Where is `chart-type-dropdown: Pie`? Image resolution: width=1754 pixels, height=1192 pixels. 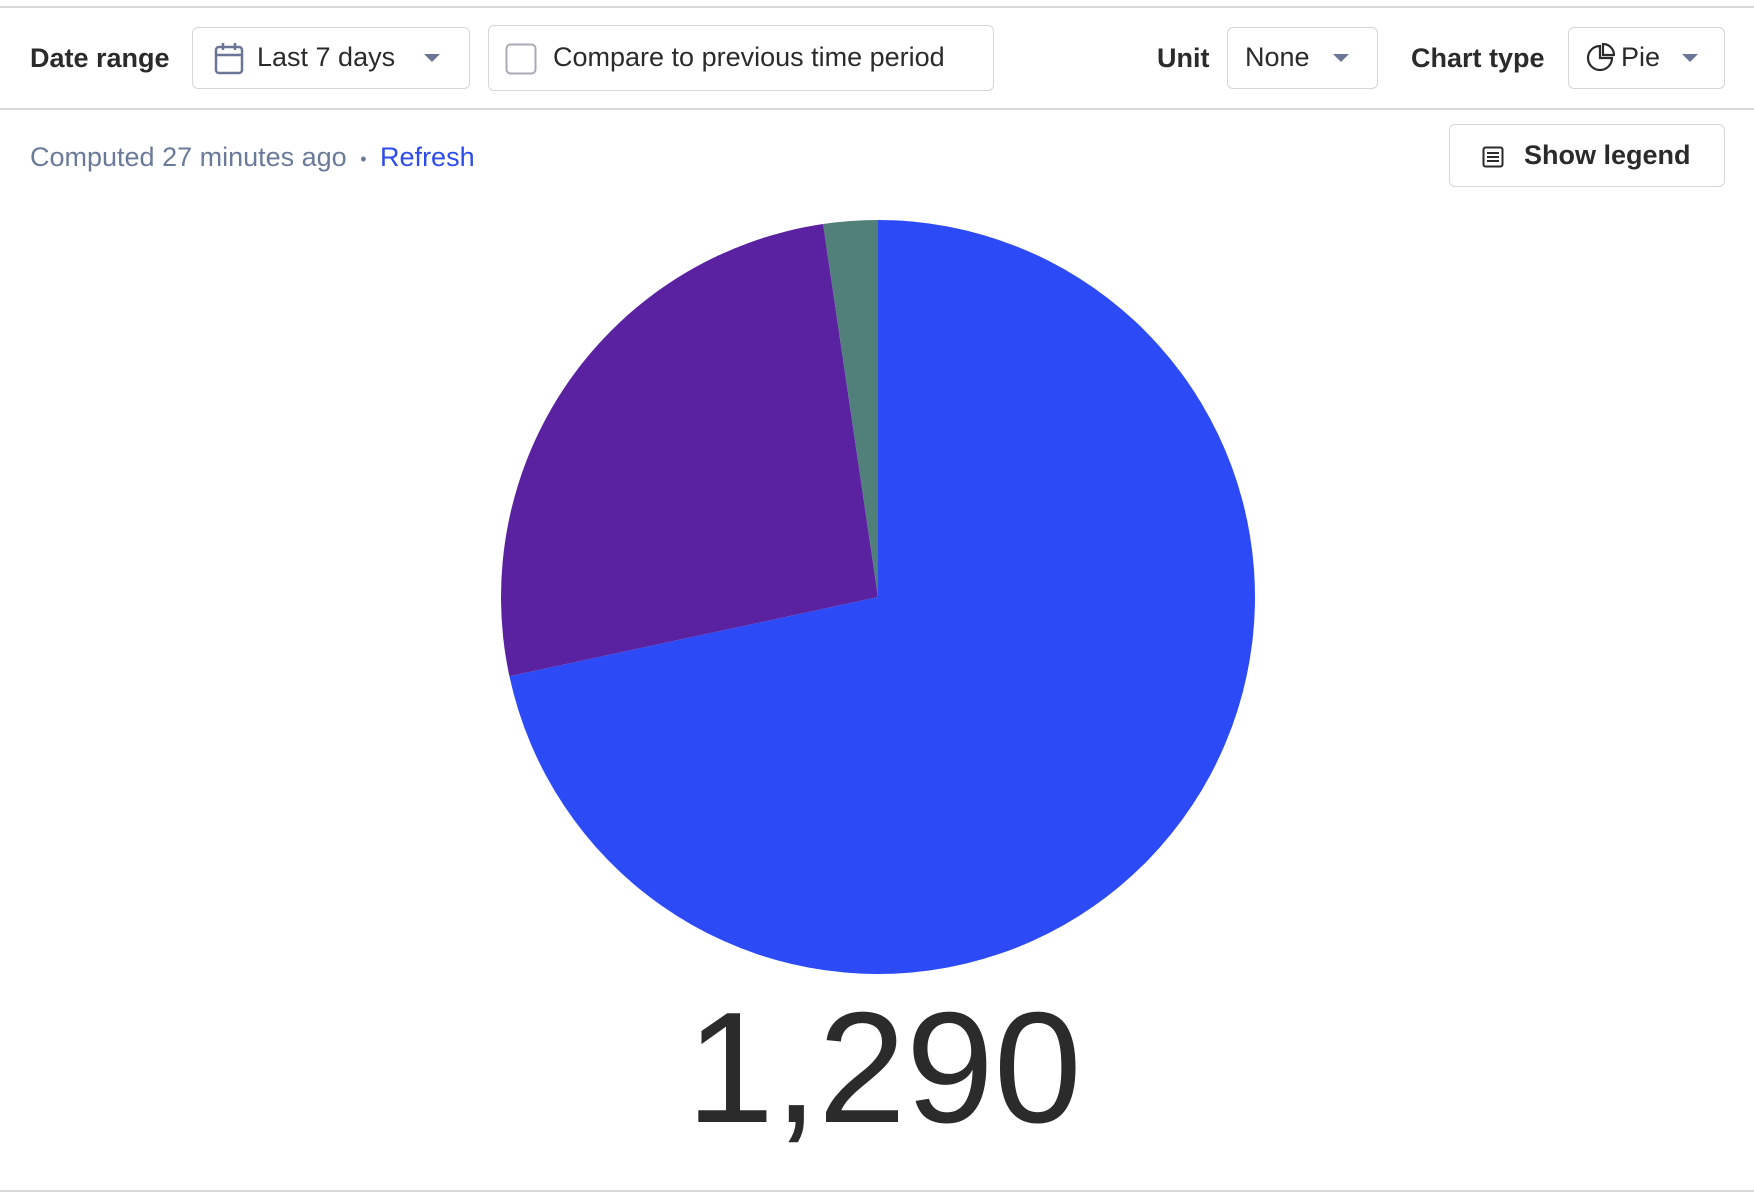
chart-type-dropdown: Pie is located at coordinates (1646, 58).